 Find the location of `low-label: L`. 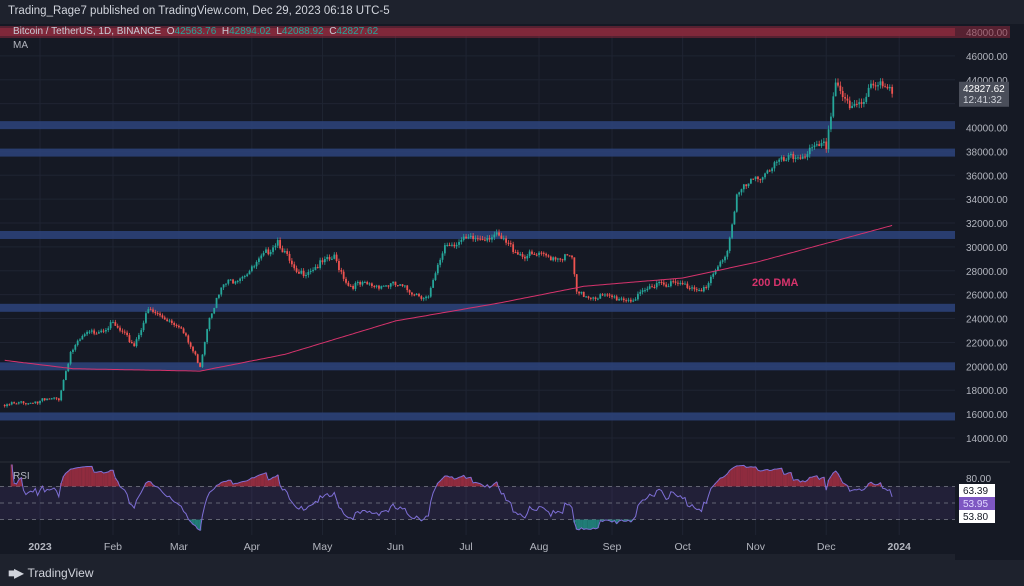

low-label: L is located at coordinates (279, 31).